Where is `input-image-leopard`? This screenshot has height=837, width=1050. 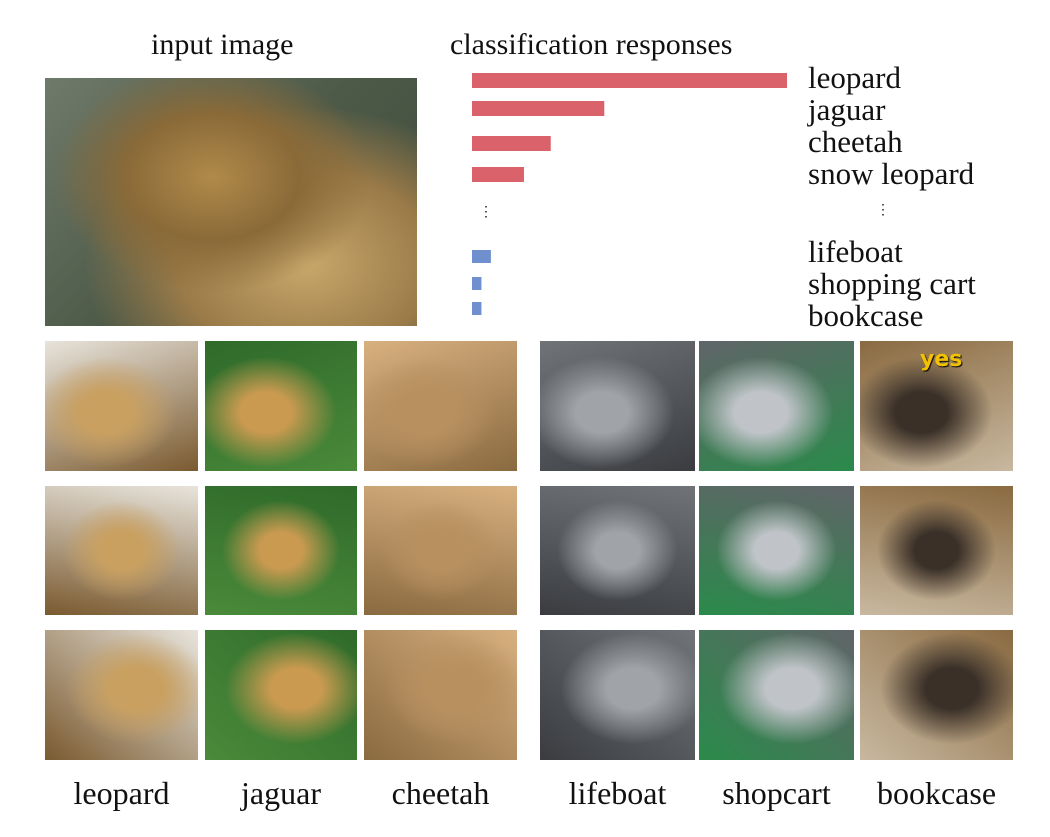 input-image-leopard is located at coordinates (231, 202).